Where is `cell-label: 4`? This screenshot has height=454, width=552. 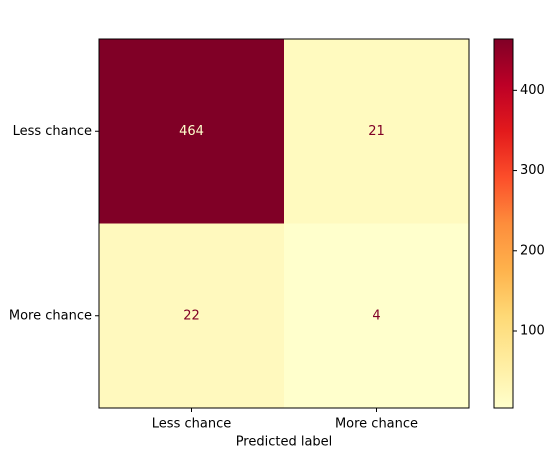
cell-label: 4 is located at coordinates (376, 315).